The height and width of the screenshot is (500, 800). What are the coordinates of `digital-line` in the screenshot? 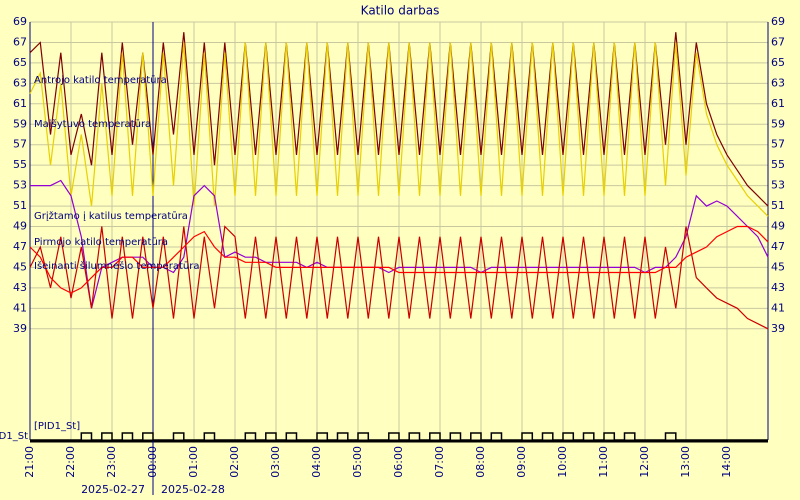 It's located at (399, 436).